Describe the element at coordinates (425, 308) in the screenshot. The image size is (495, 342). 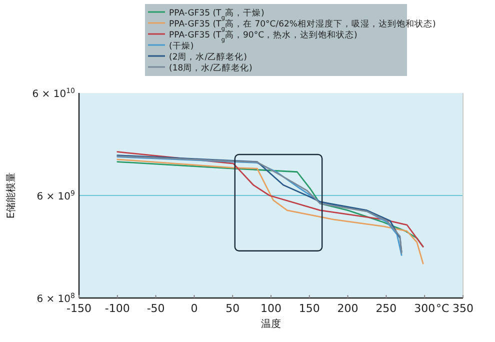
I see `x-tick-label: 300` at that location.